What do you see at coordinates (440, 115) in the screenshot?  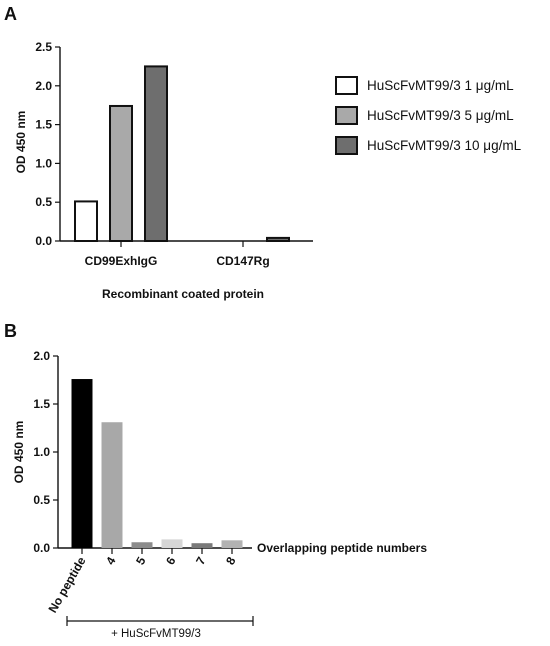 I see `panel-a-legend-label: HuScFvMT99/3 5 μg/mL` at bounding box center [440, 115].